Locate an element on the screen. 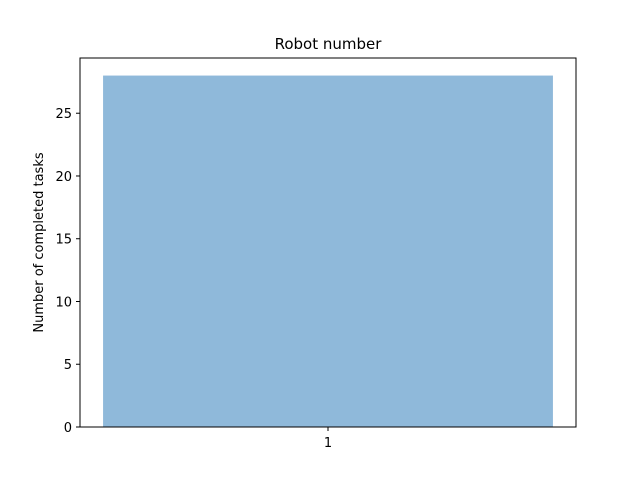 This screenshot has height=484, width=640. y-tick-label: 15 is located at coordinates (63, 240).